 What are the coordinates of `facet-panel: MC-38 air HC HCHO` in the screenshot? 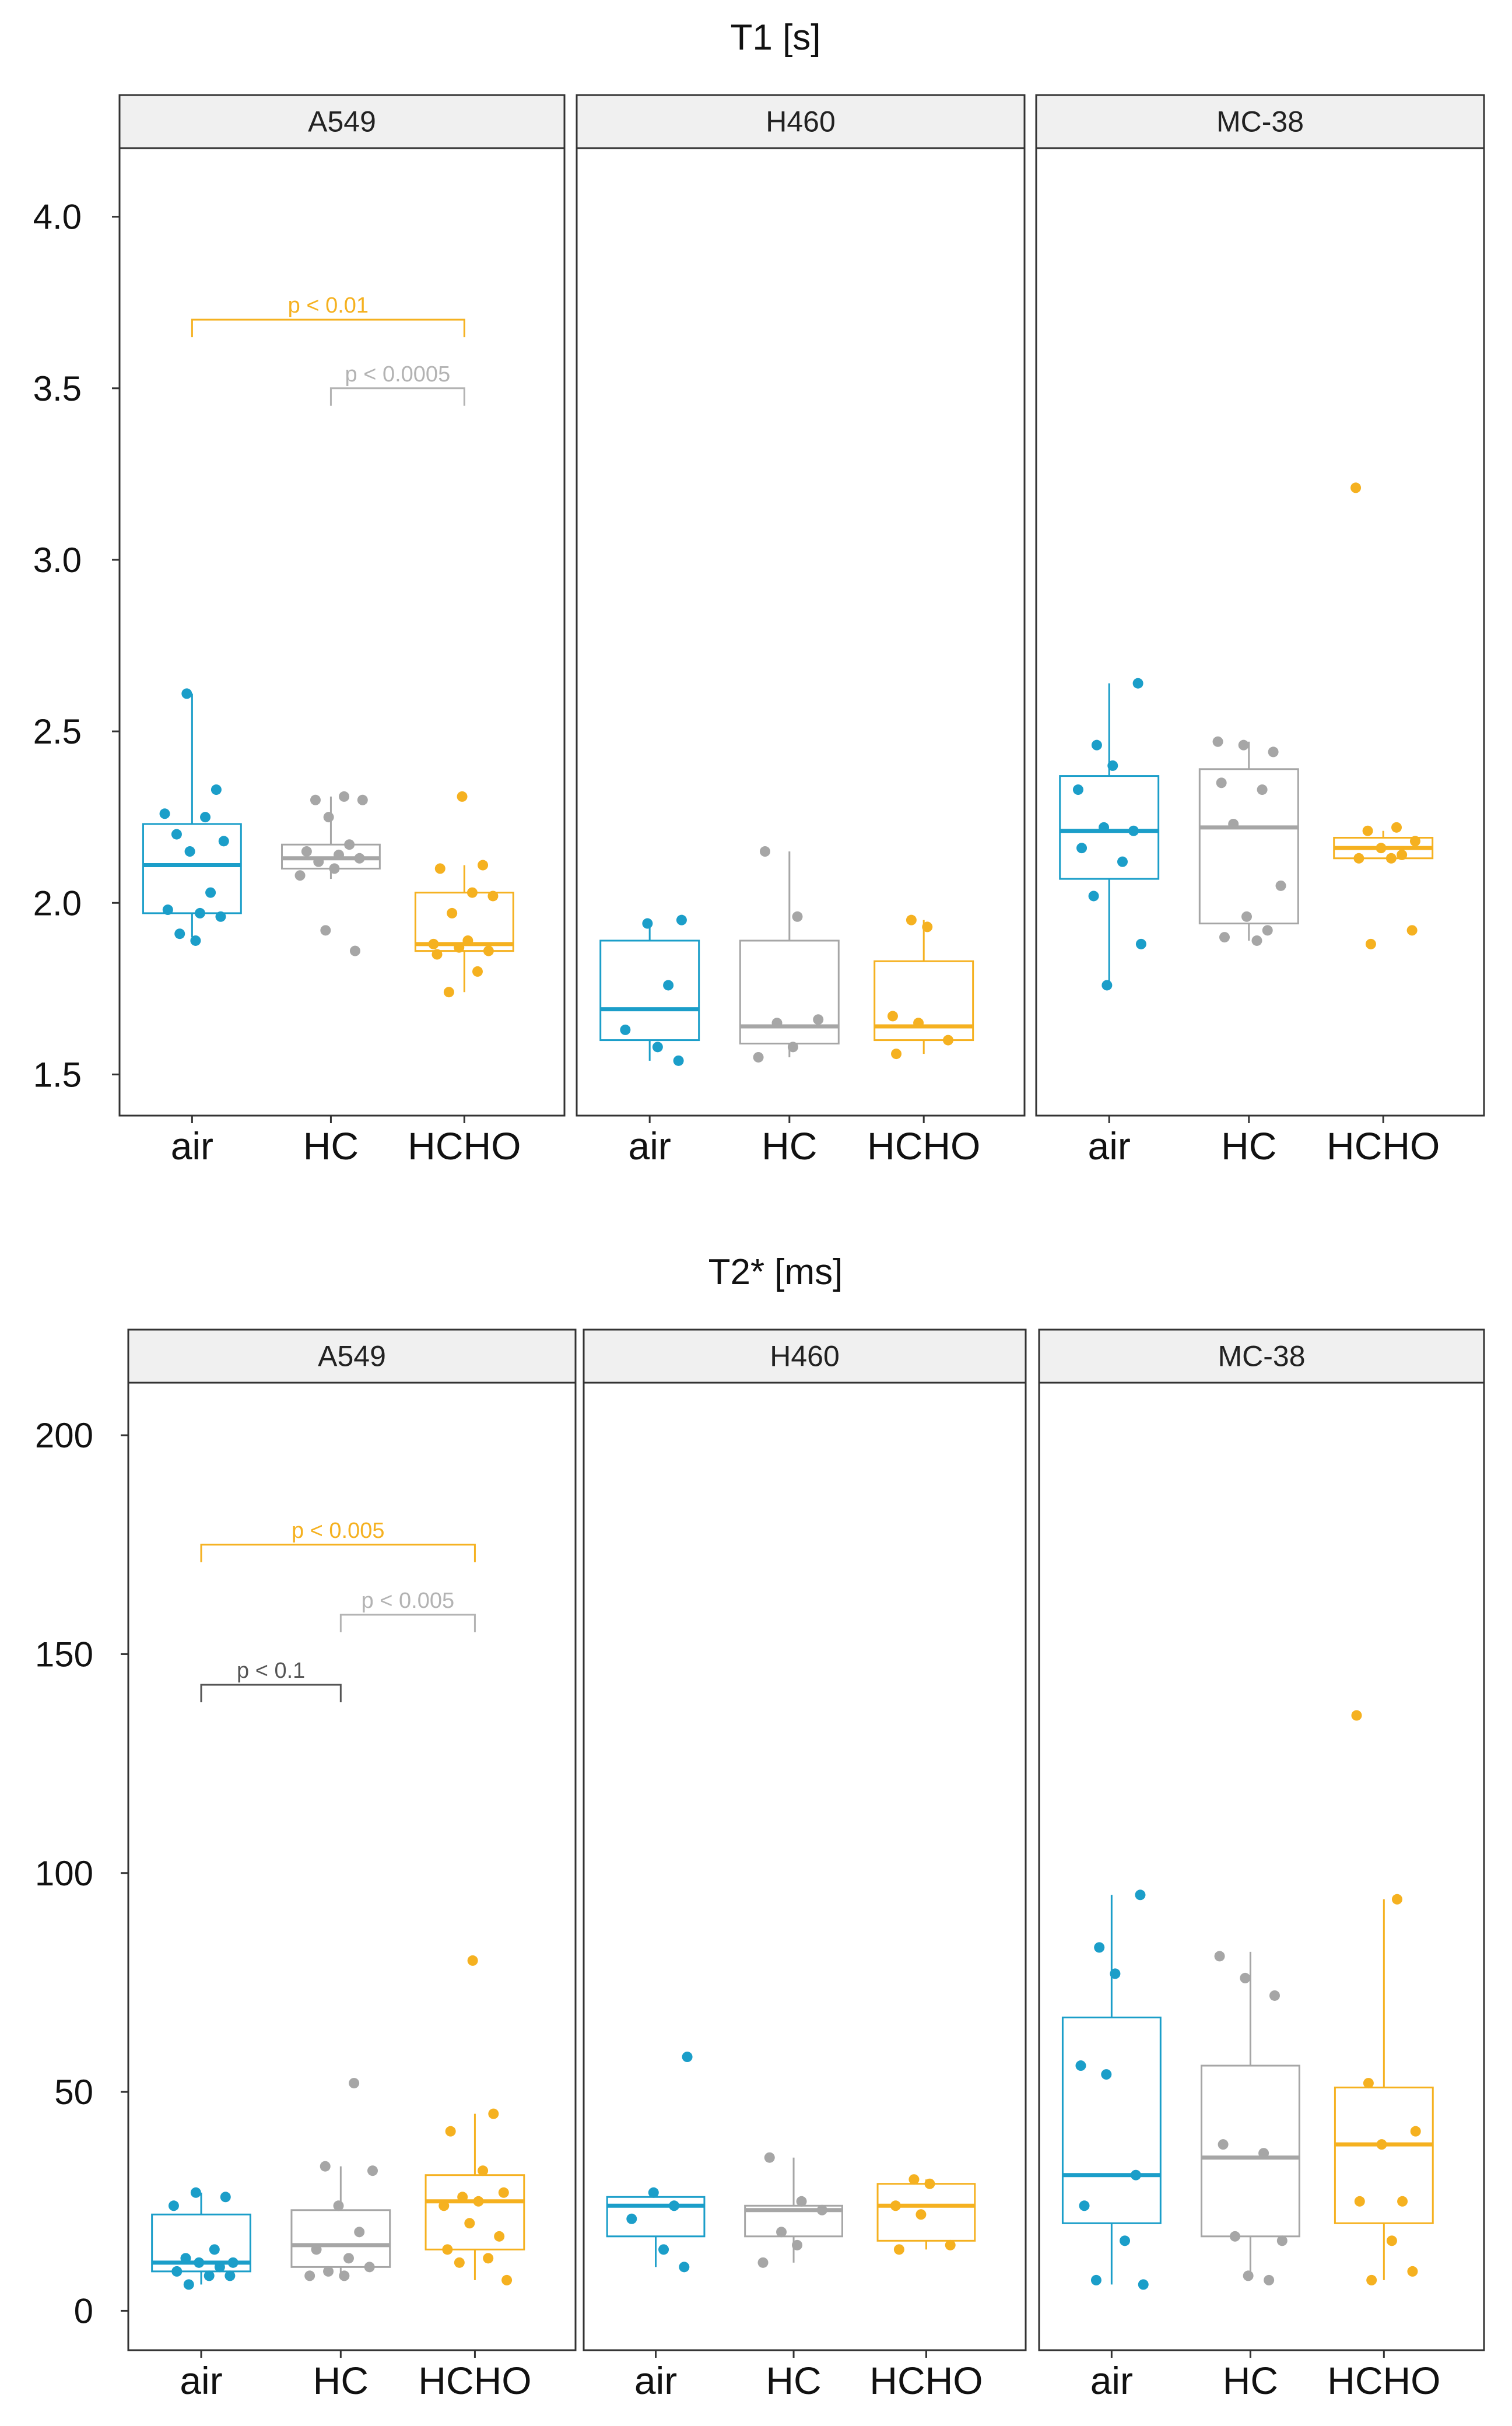 It's located at (1261, 1865).